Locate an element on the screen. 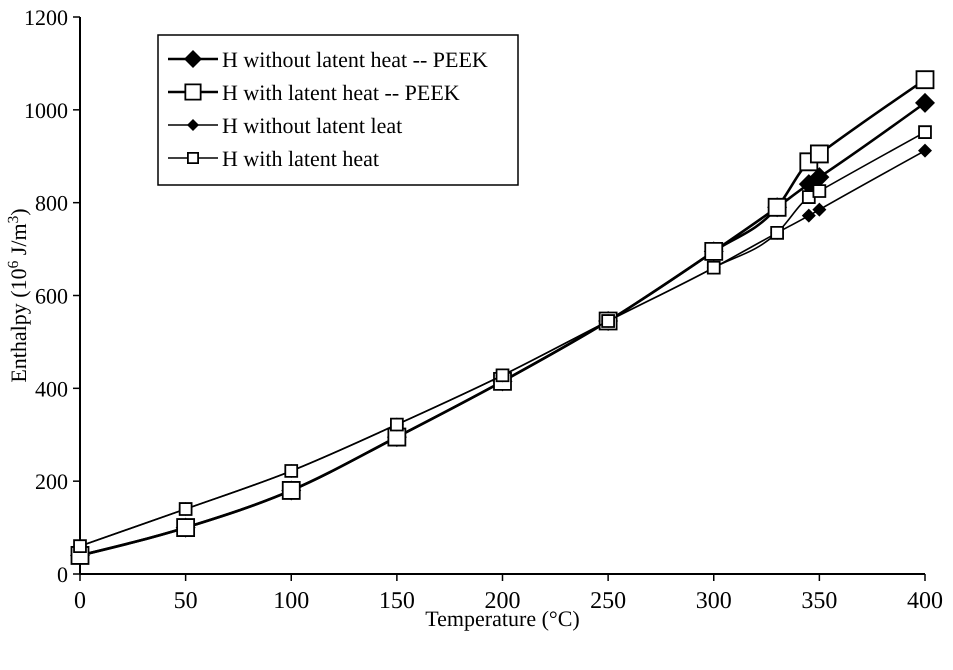 The image size is (953, 670). x-tick-label: 50 is located at coordinates (186, 601).